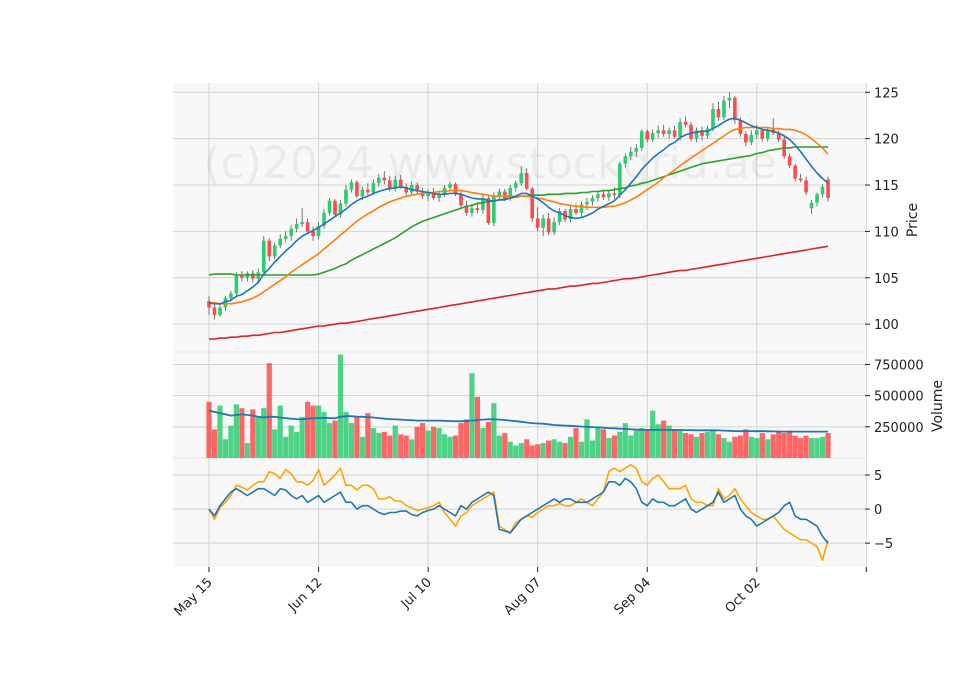 This screenshot has width=960, height=690. What do you see at coordinates (886, 93) in the screenshot?
I see `price-tick-label: 125` at bounding box center [886, 93].